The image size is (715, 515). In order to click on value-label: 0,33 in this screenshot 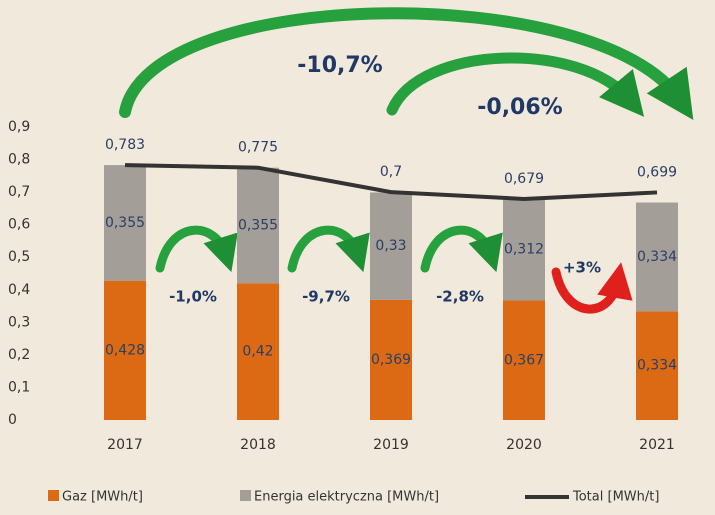, I will do `click(390, 246)`.